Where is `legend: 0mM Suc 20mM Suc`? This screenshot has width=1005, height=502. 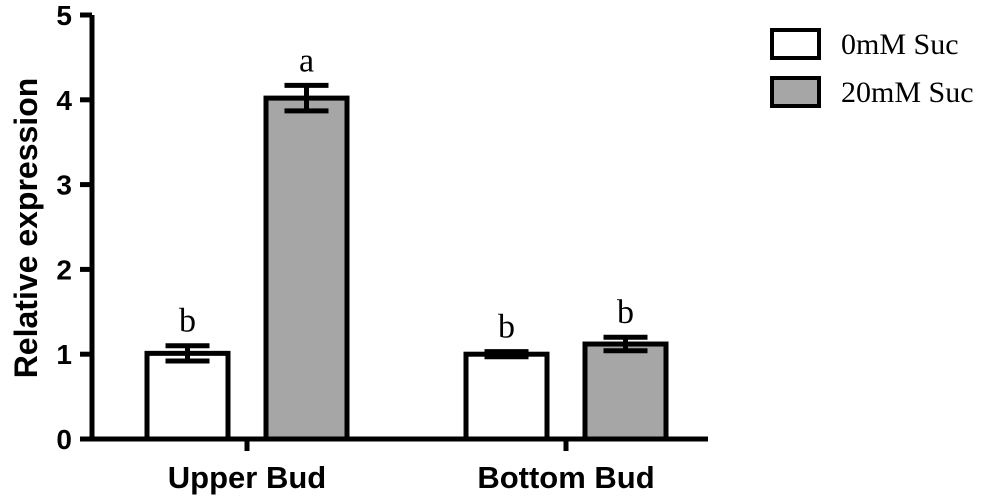 legend: 0mM Suc 20mM Suc is located at coordinates (872, 68).